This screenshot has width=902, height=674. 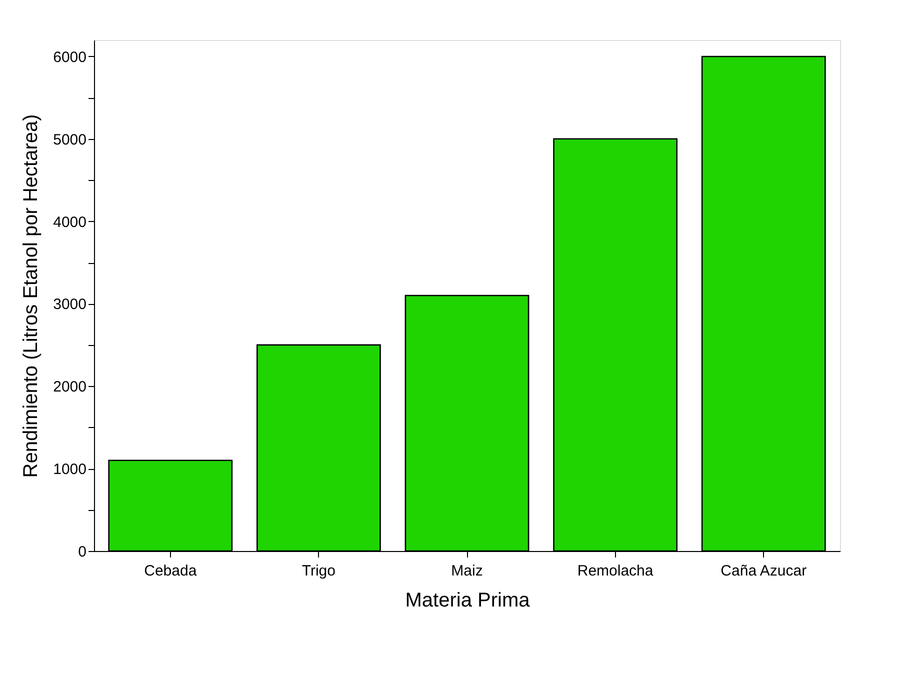 I want to click on y-tick-label: 5000, so click(x=69, y=139).